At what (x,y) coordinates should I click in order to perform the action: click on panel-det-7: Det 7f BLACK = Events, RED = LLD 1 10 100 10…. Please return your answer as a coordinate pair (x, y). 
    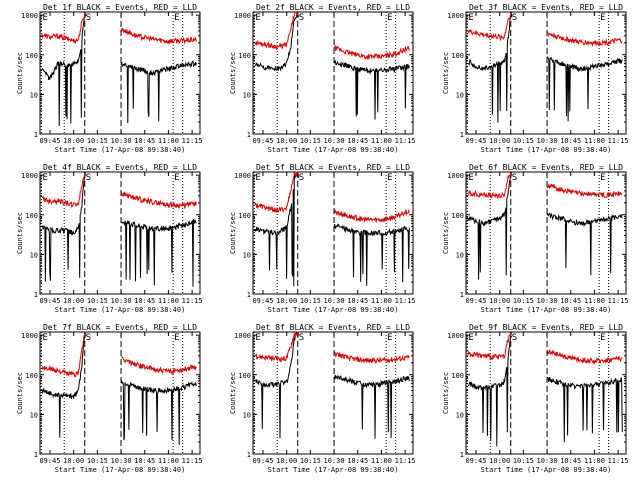
    Looking at the image, I should click on (109, 398).